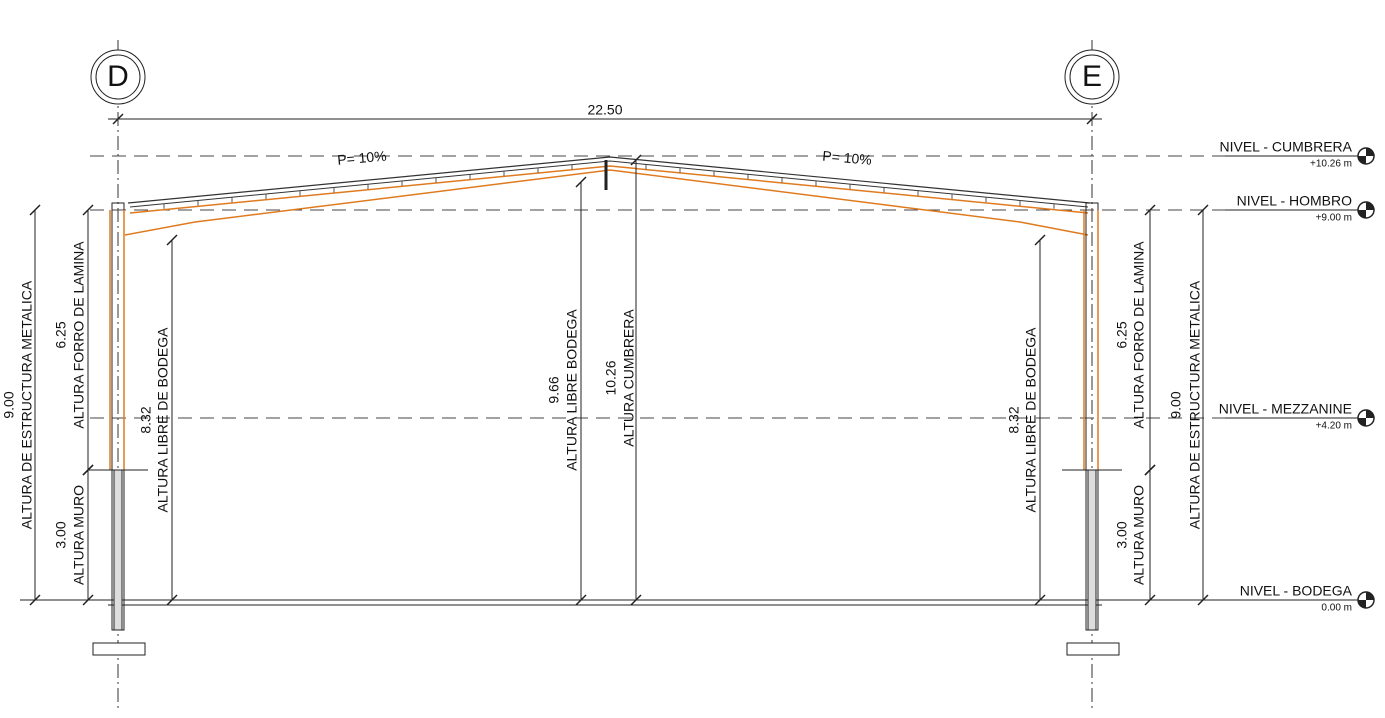 The height and width of the screenshot is (718, 1385). I want to click on dimension-value: 9.66, so click(554, 389).